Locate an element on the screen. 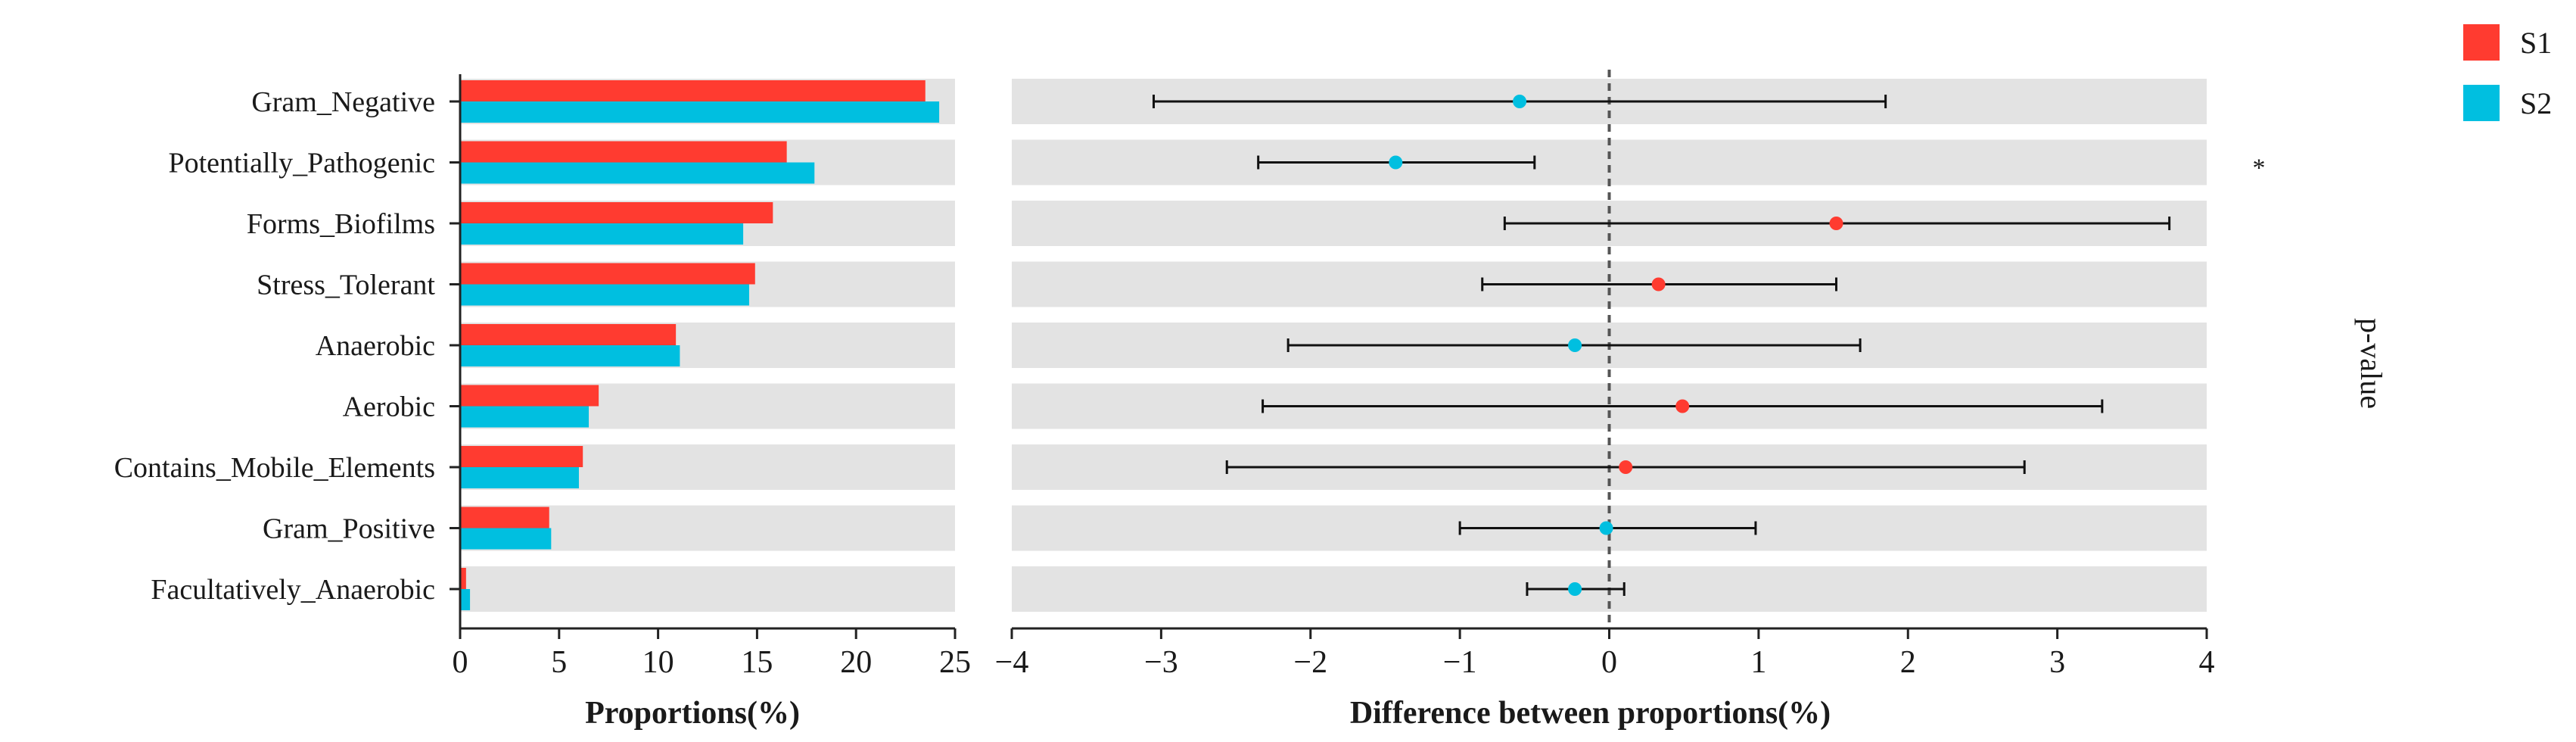 Image resolution: width=2576 pixels, height=742 pixels. bar-s1-forms-biofilms is located at coordinates (616, 212).